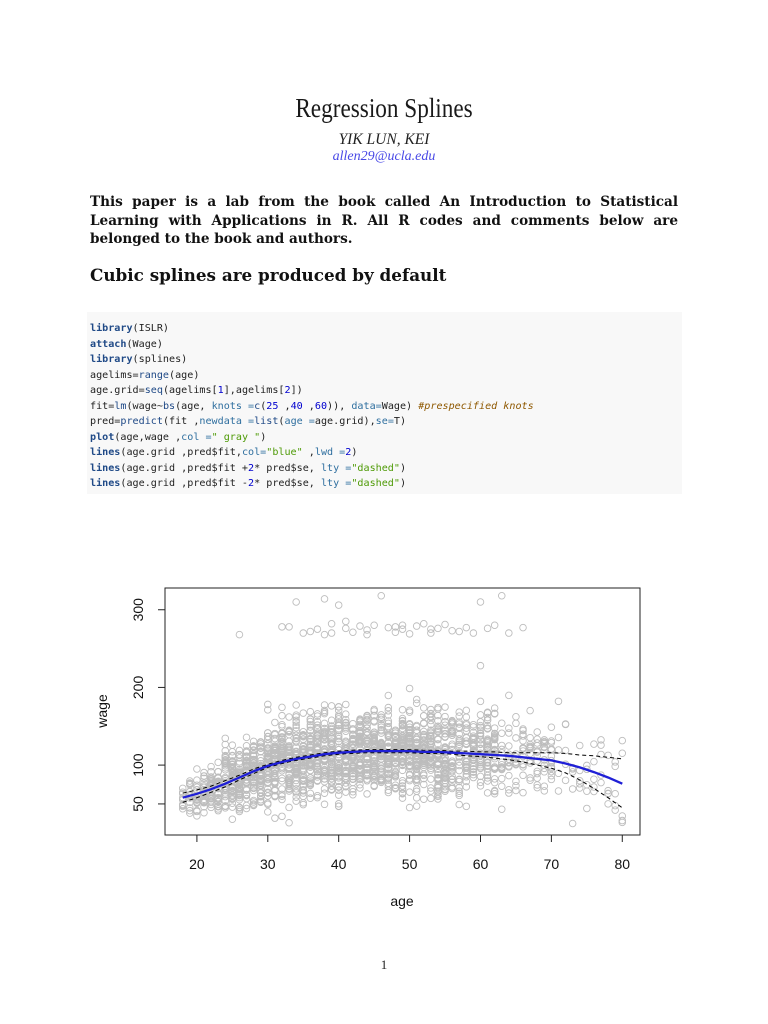 The image size is (768, 1024). I want to click on code-token: range, so click(154, 375).